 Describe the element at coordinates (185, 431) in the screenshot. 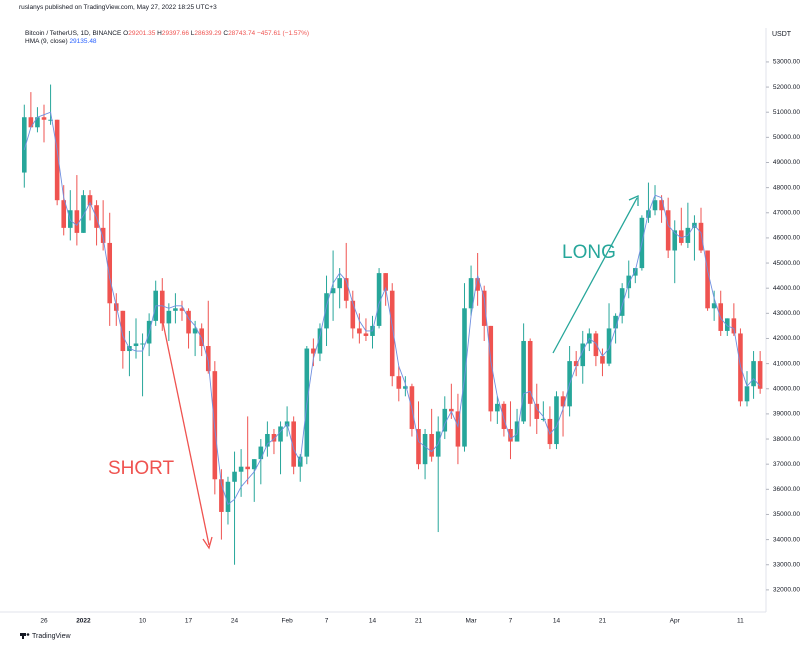

I see `short-arrow` at that location.